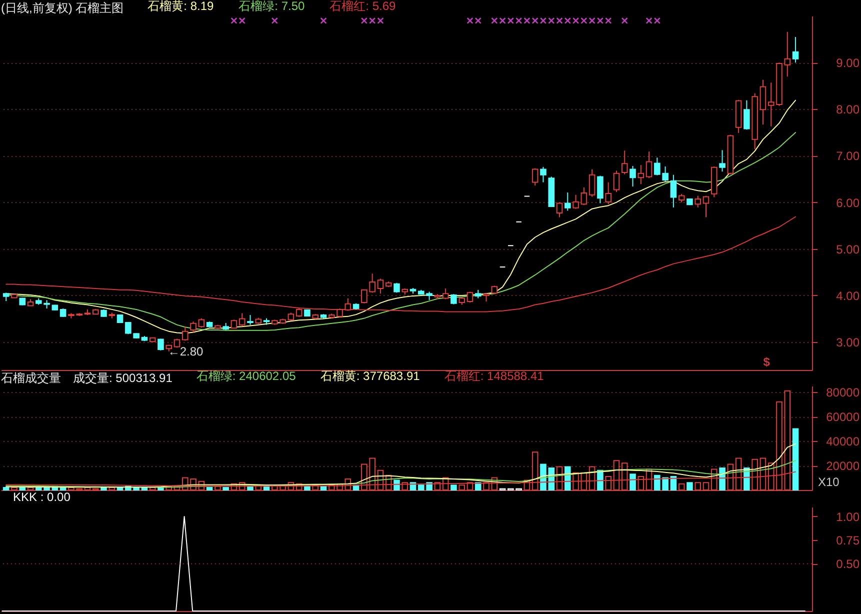 This screenshot has width=861, height=614. Describe the element at coordinates (848, 203) in the screenshot. I see `y-tick-label: 6.00` at that location.